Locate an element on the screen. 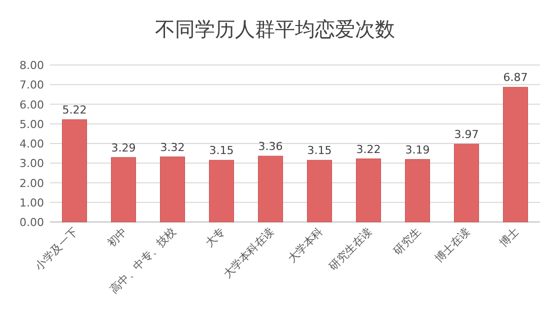 The width and height of the screenshot is (550, 330). x-tick-label: 研究生在读 is located at coordinates (350, 249).